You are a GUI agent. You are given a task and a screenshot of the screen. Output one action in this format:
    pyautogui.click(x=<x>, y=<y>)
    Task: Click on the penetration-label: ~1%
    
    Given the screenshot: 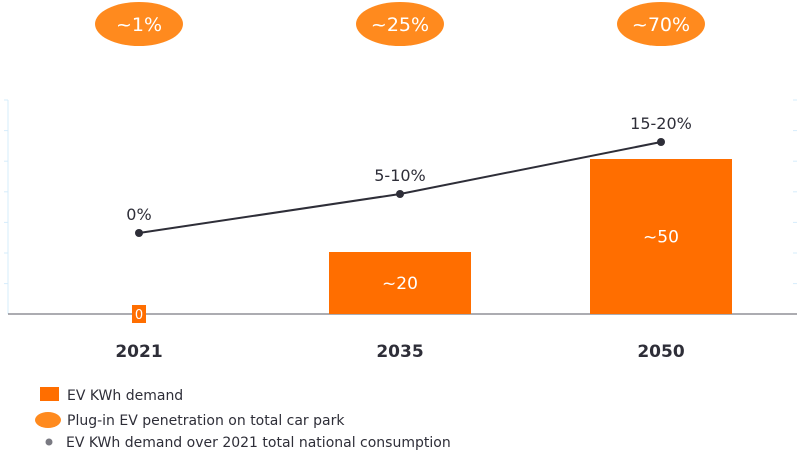 What is the action you would take?
    pyautogui.click(x=139, y=25)
    